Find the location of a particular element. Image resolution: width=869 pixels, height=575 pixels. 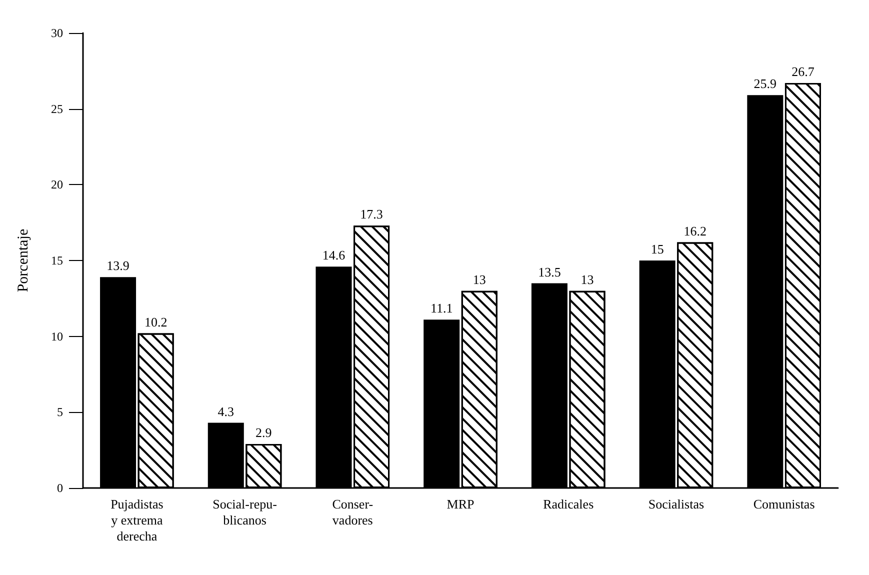

x-tick-label: Comunistas is located at coordinates (784, 504).